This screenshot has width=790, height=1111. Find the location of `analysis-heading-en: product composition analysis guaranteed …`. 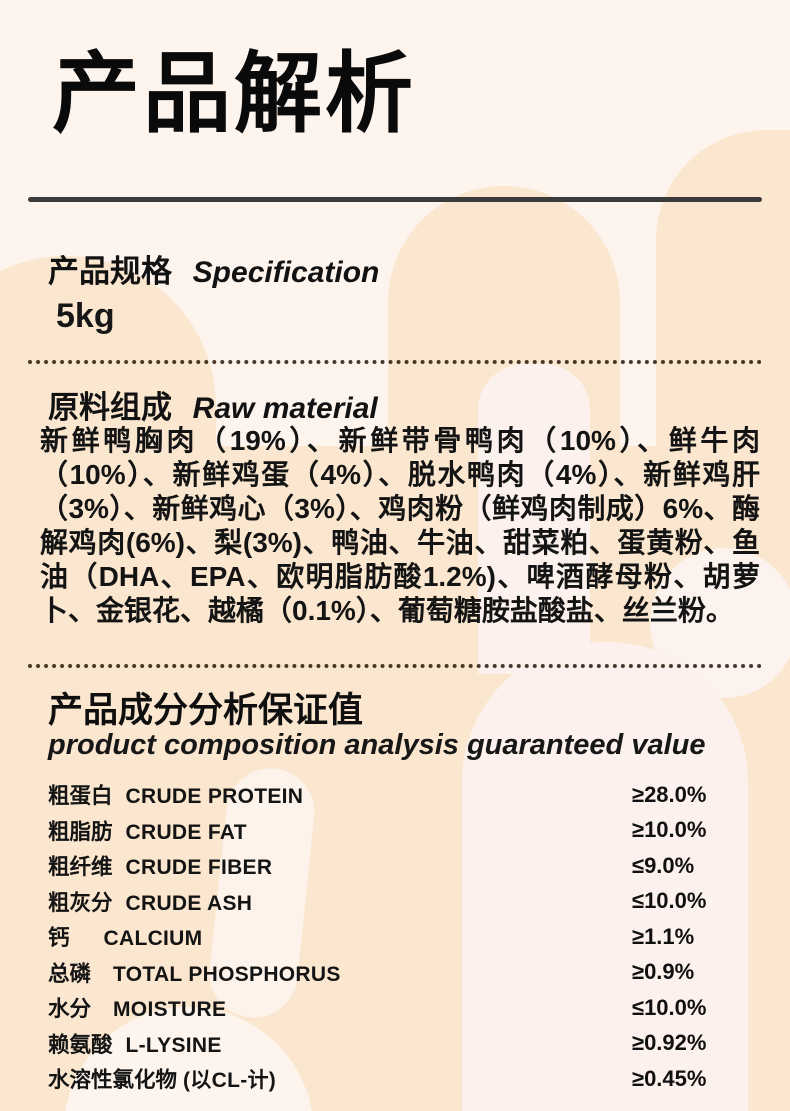

analysis-heading-en: product composition analysis guaranteed … is located at coordinates (377, 745).